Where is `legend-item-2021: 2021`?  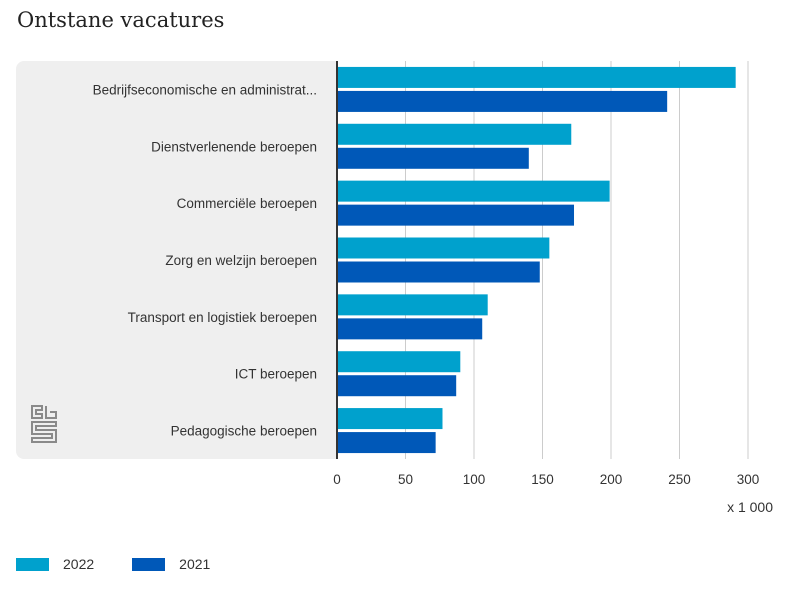
legend-item-2021: 2021 is located at coordinates (171, 564).